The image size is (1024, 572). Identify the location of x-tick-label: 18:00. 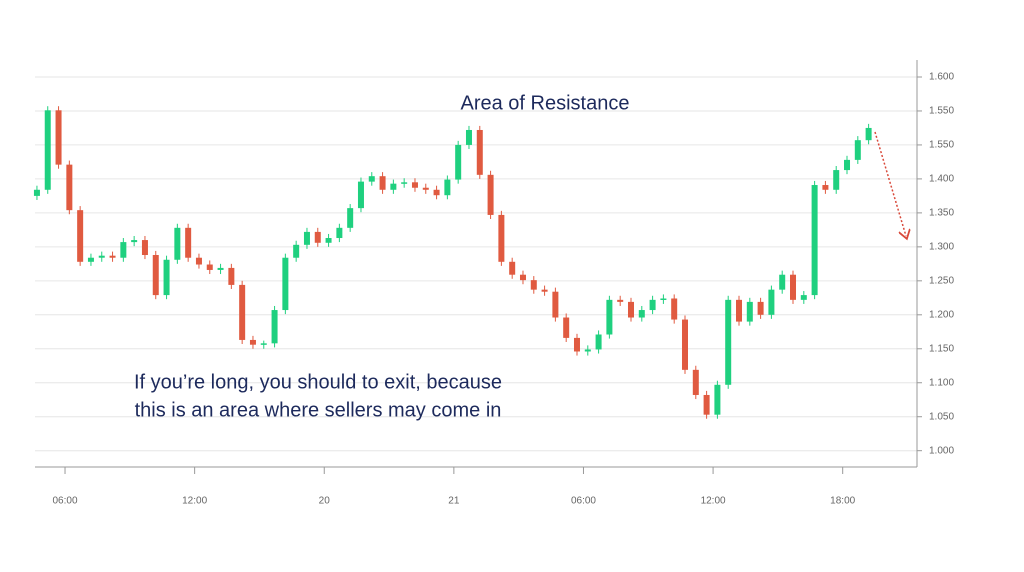
(842, 501).